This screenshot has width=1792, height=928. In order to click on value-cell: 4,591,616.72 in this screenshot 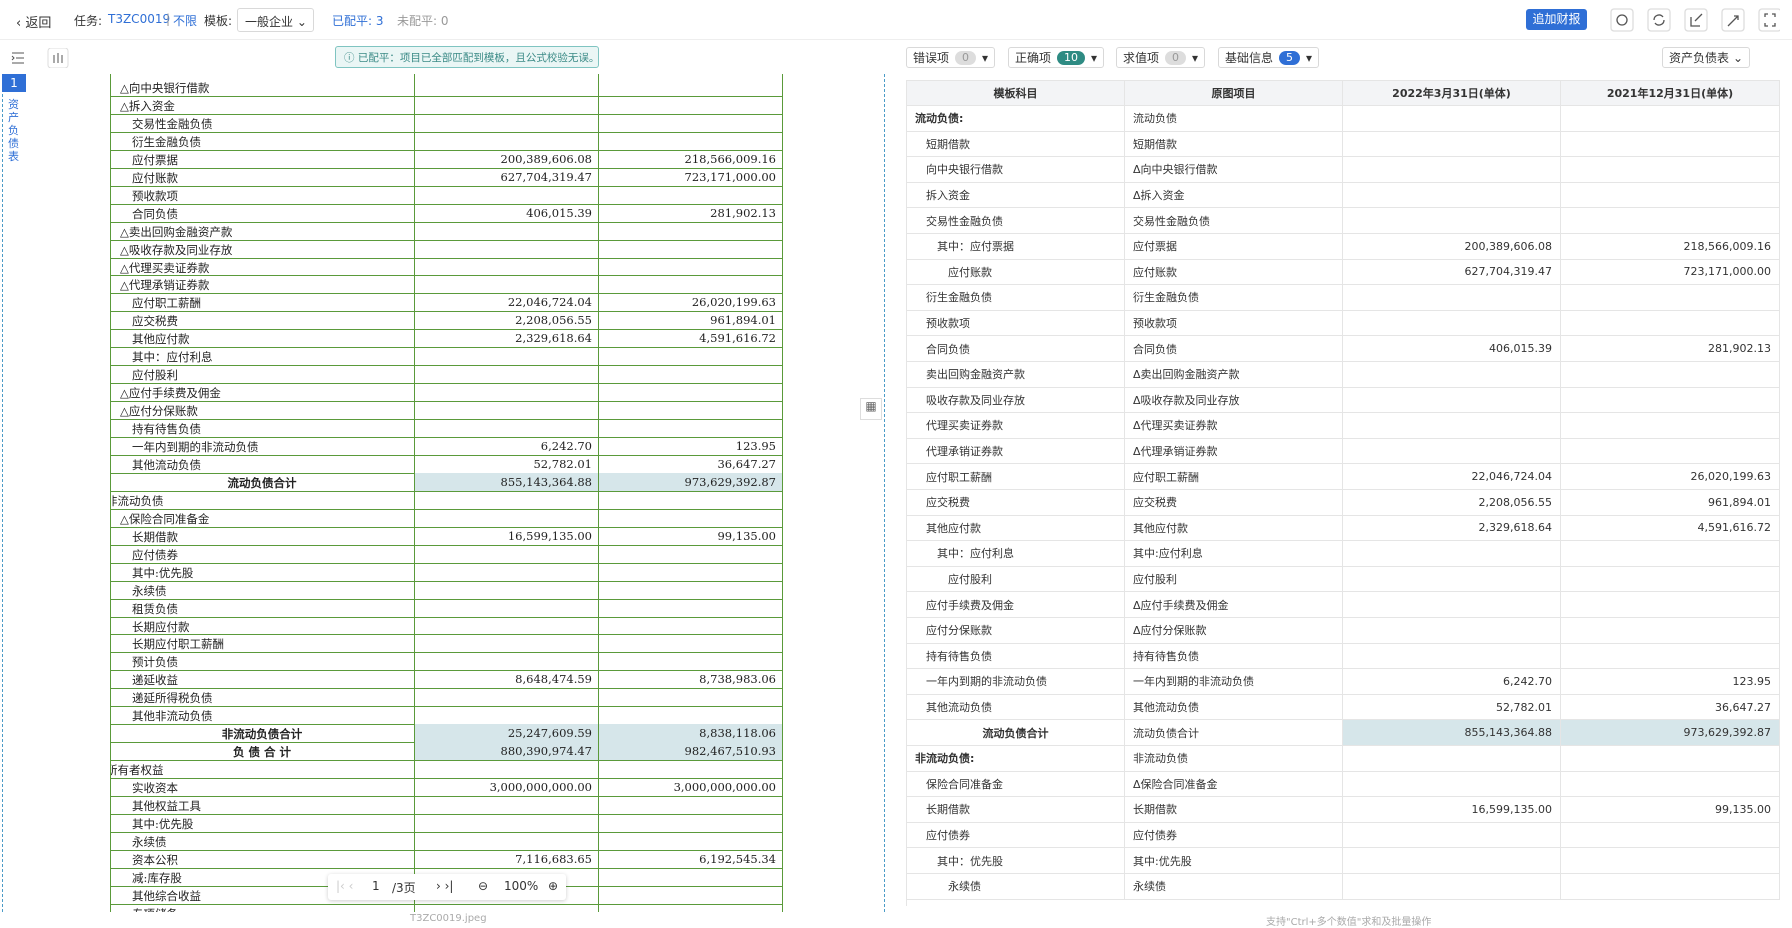, I will do `click(1670, 528)`.